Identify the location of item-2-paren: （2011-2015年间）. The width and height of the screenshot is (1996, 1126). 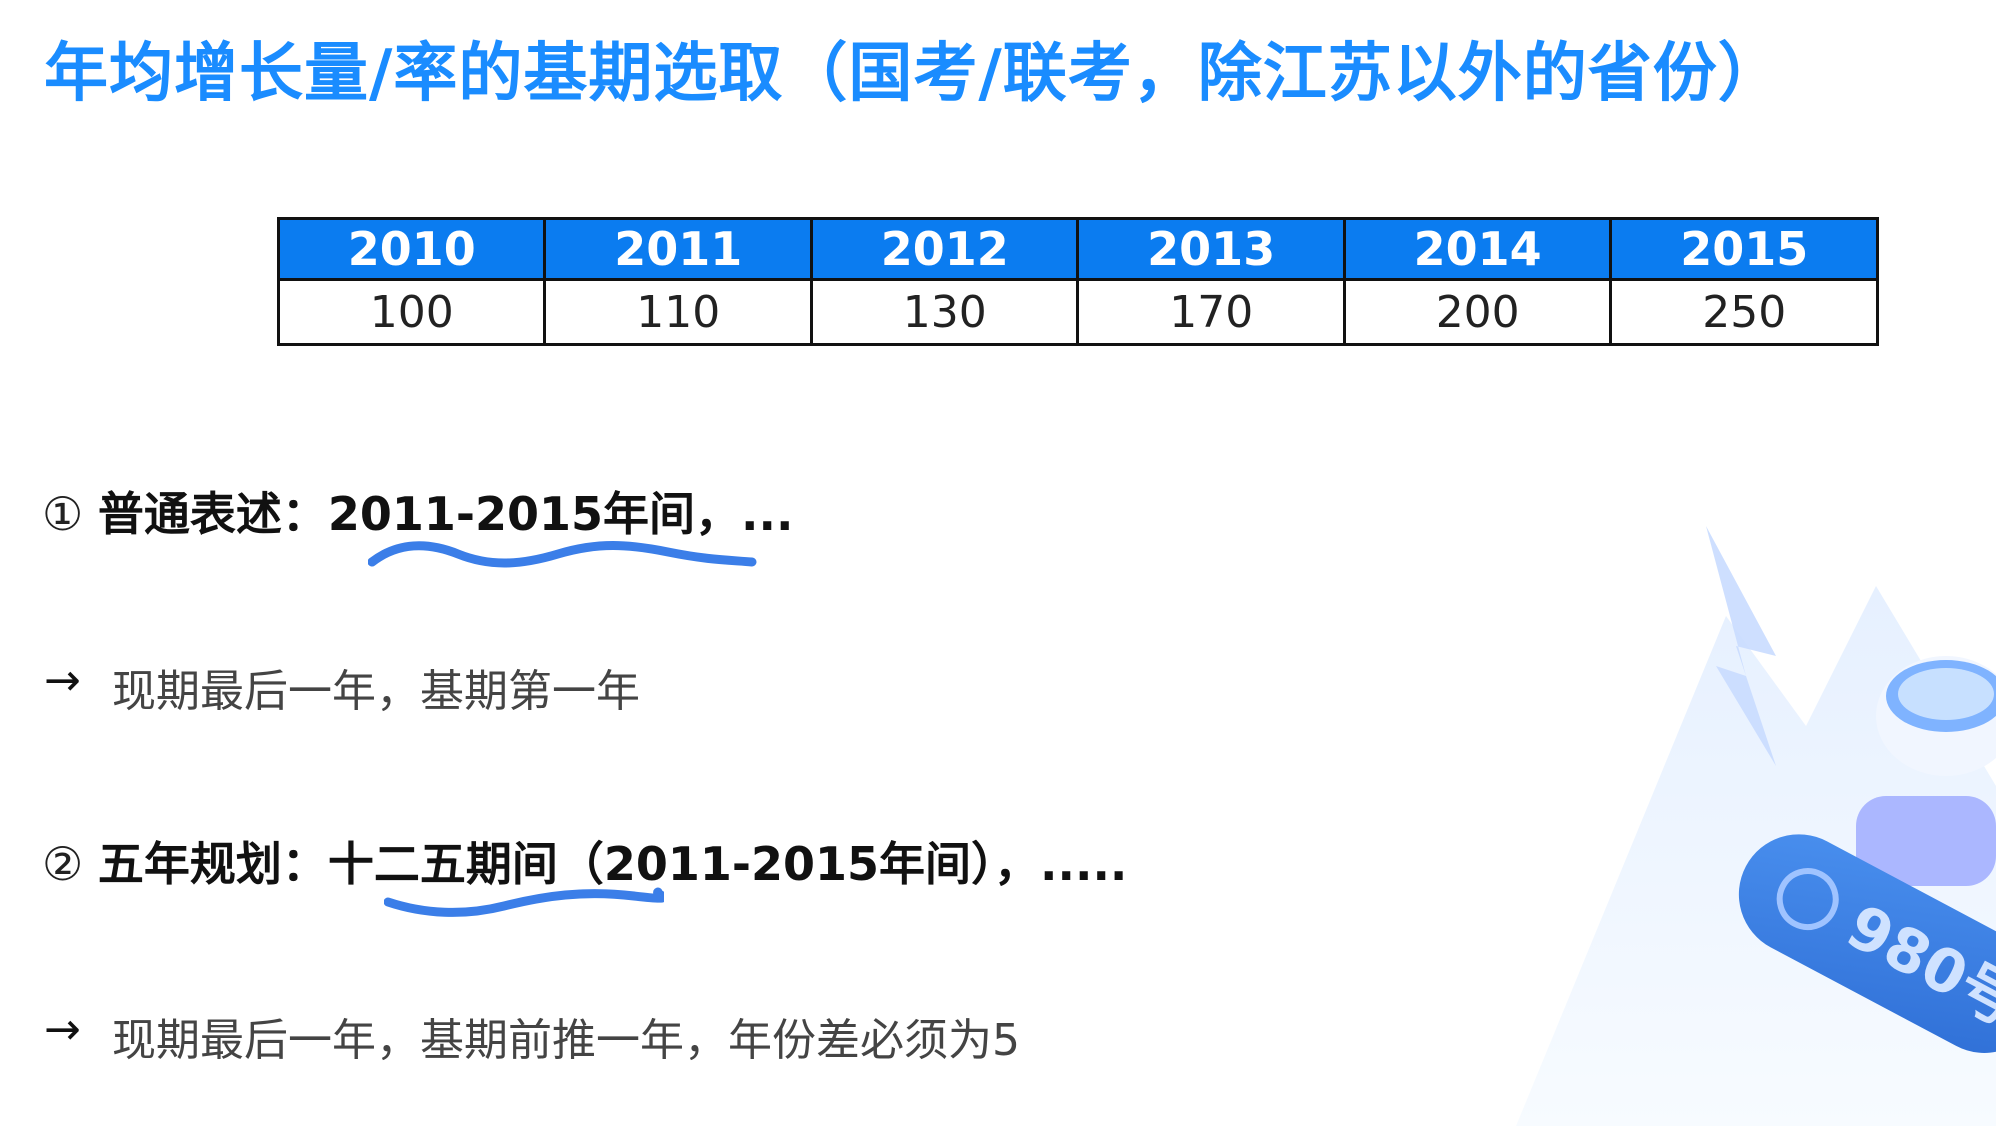
(776, 864).